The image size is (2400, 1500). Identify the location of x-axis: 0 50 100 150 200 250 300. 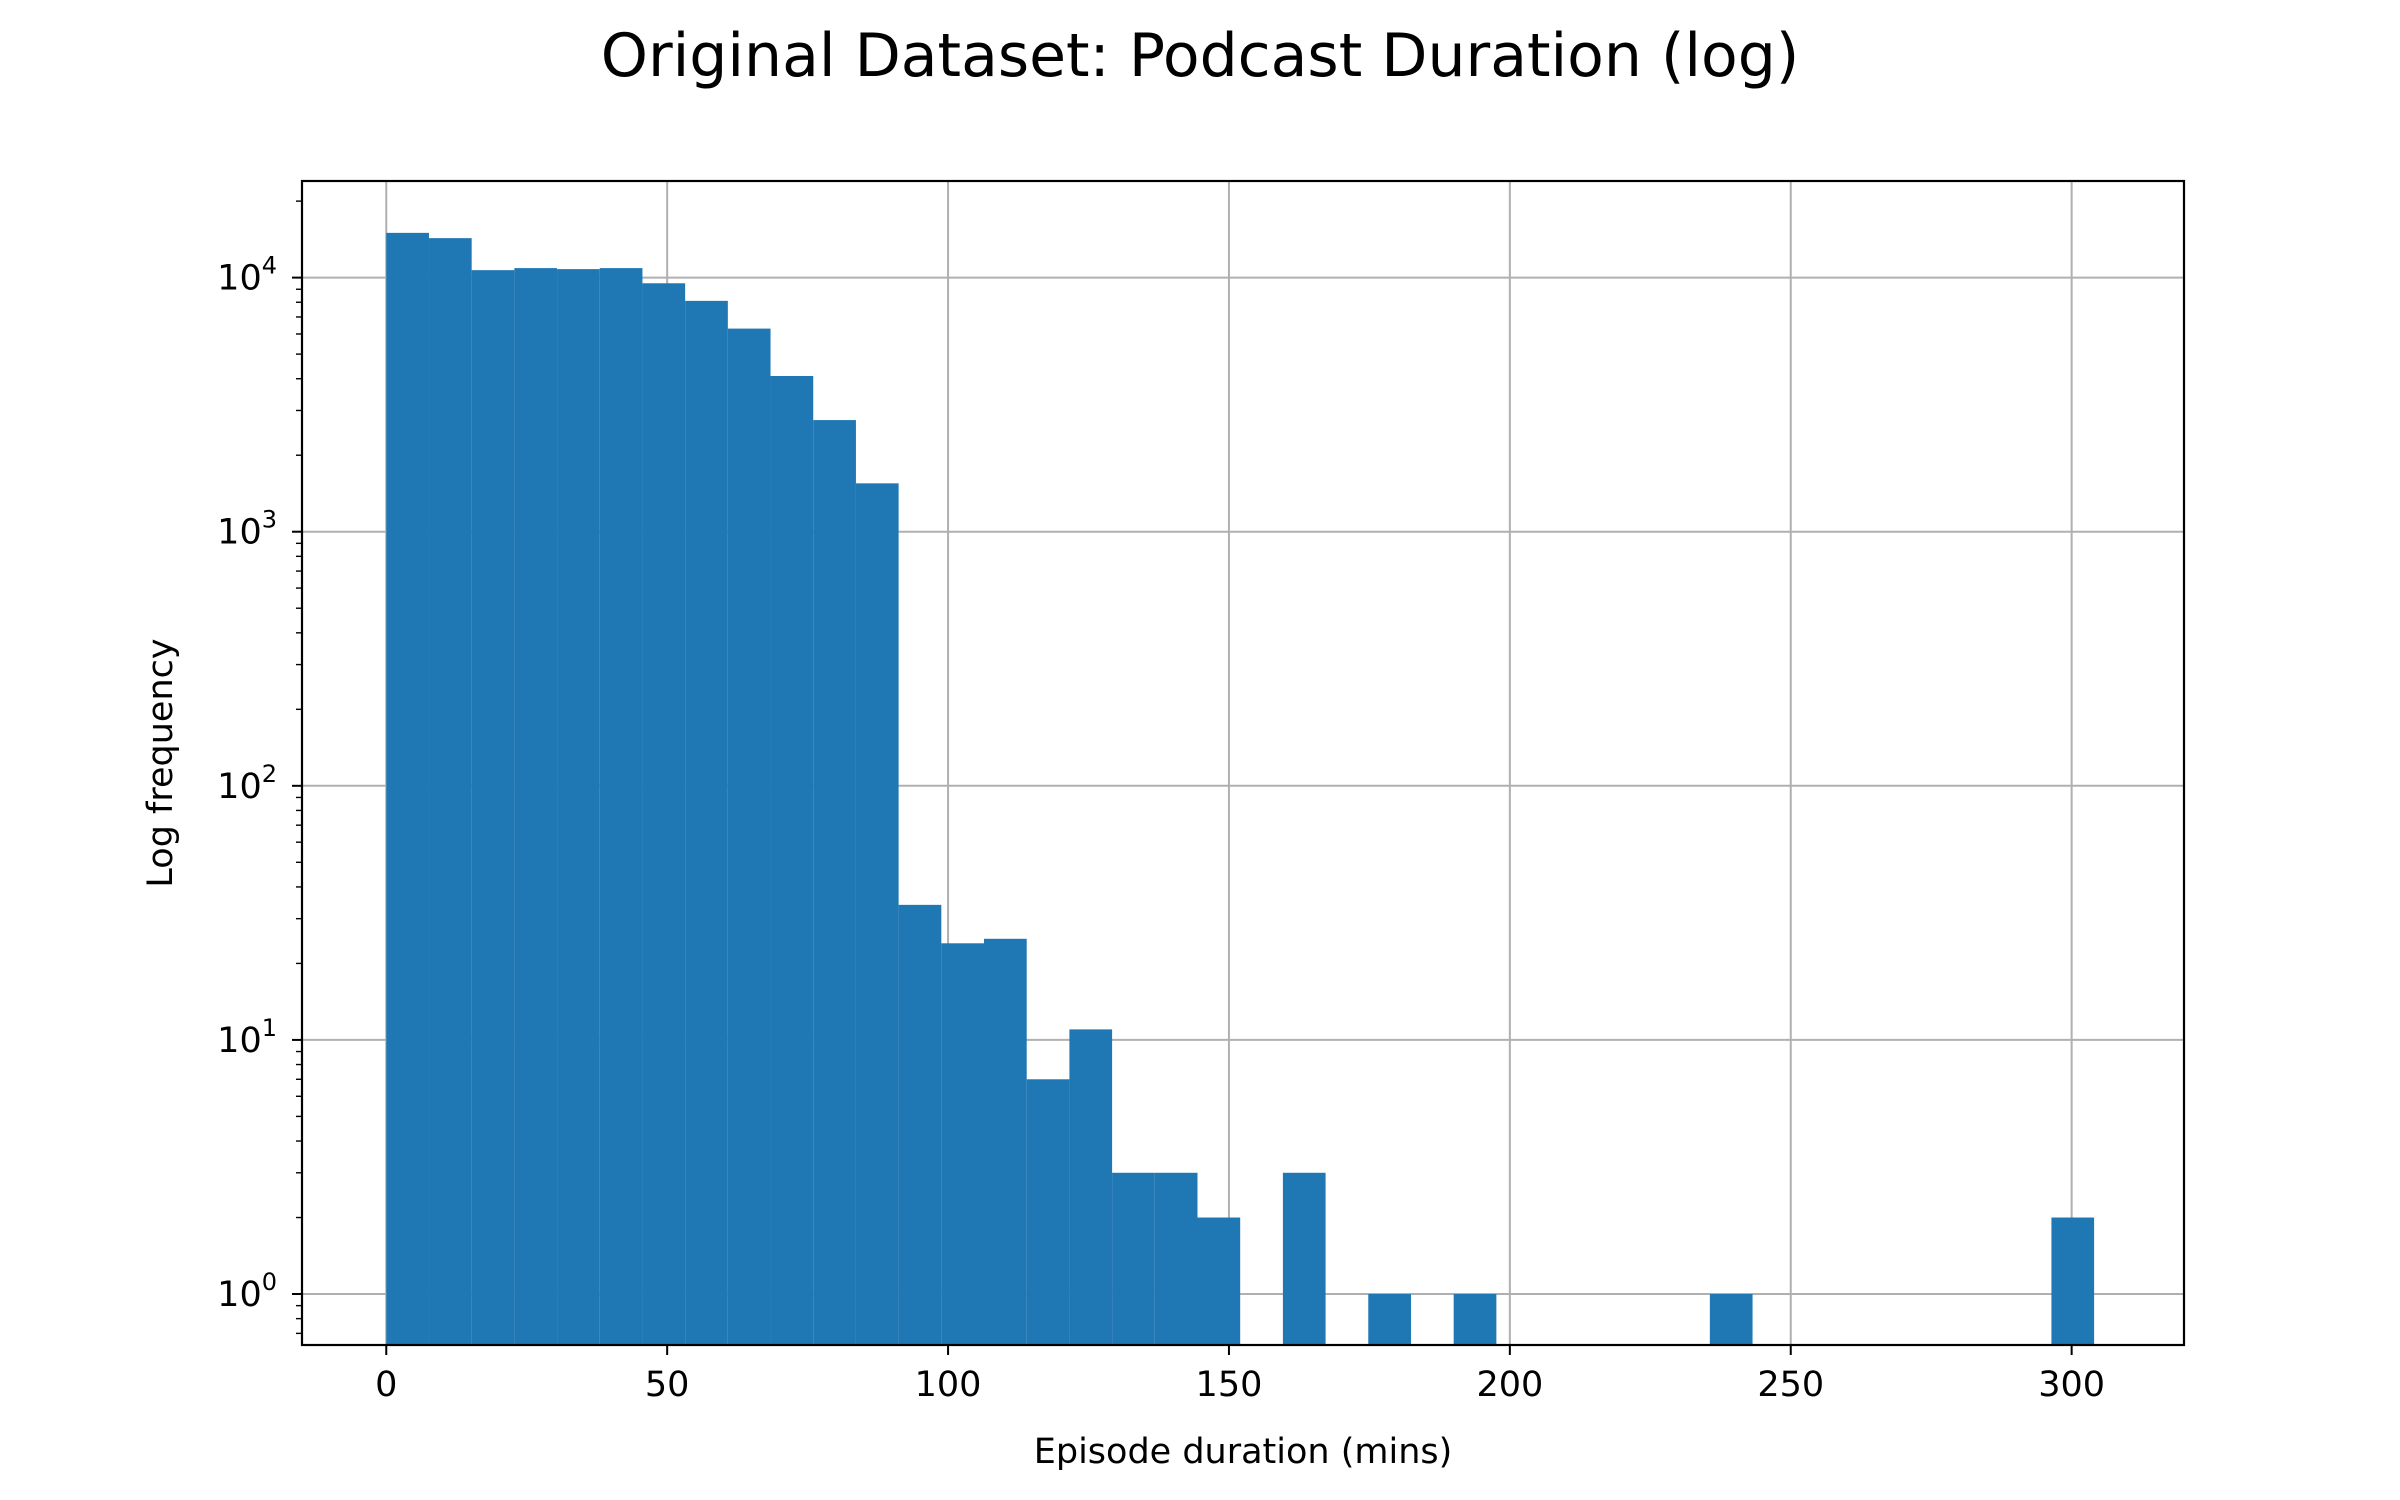
(1240, 1375).